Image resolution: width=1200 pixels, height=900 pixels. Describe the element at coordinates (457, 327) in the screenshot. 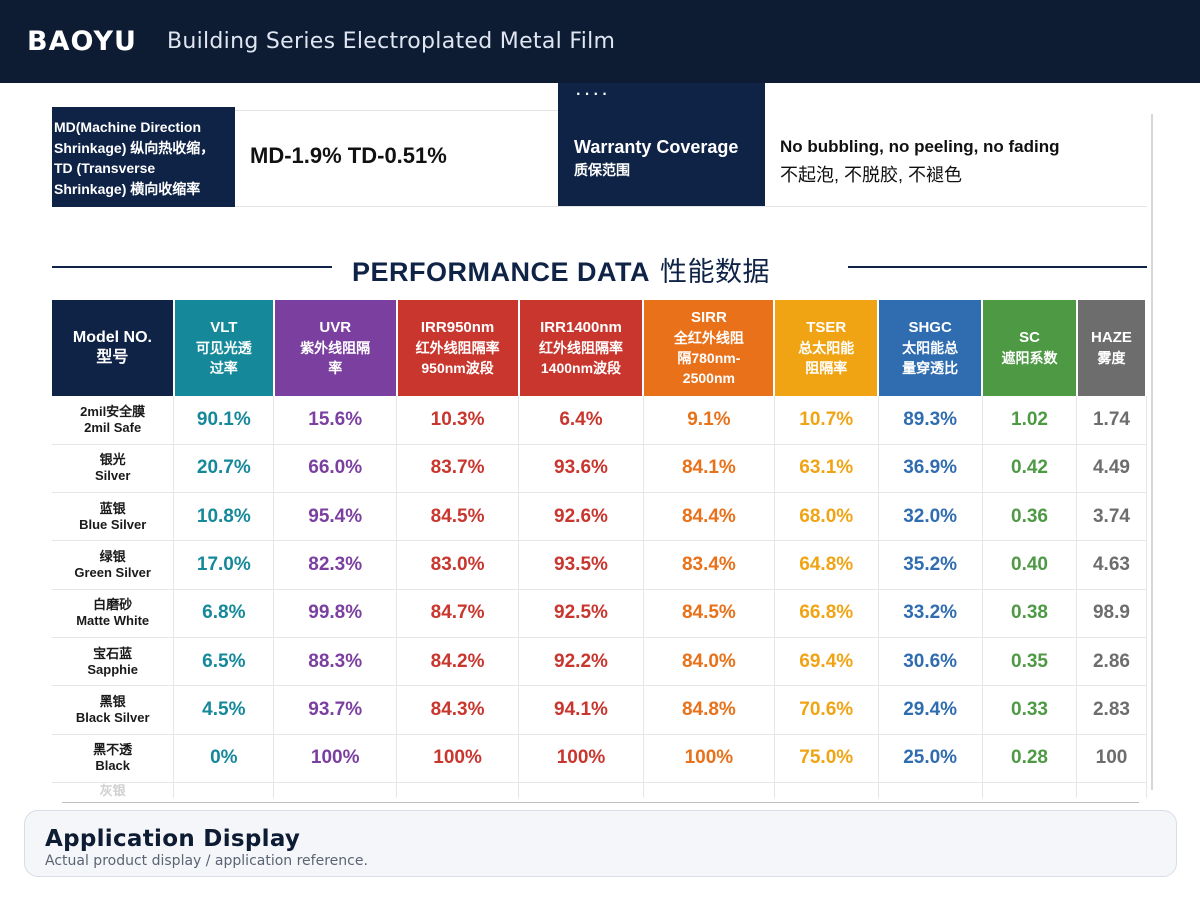

I see `column-header-line: IRR950nm` at that location.